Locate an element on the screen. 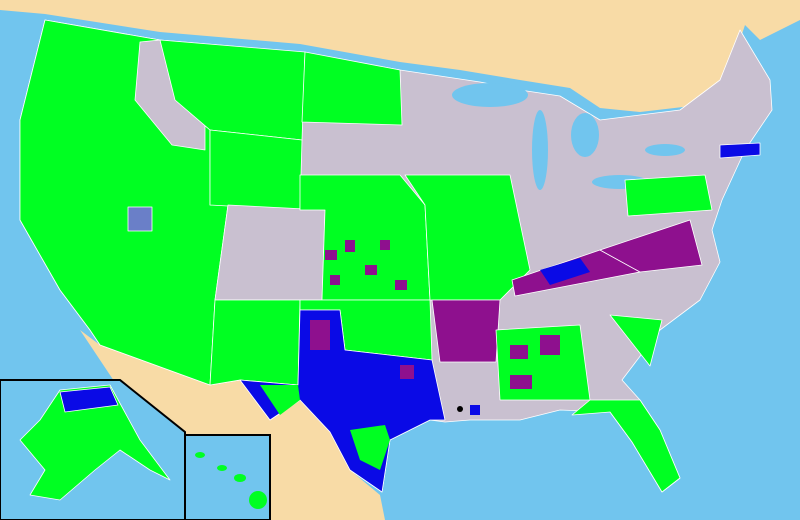 The image size is (800, 520). lake-huron is located at coordinates (585, 135).